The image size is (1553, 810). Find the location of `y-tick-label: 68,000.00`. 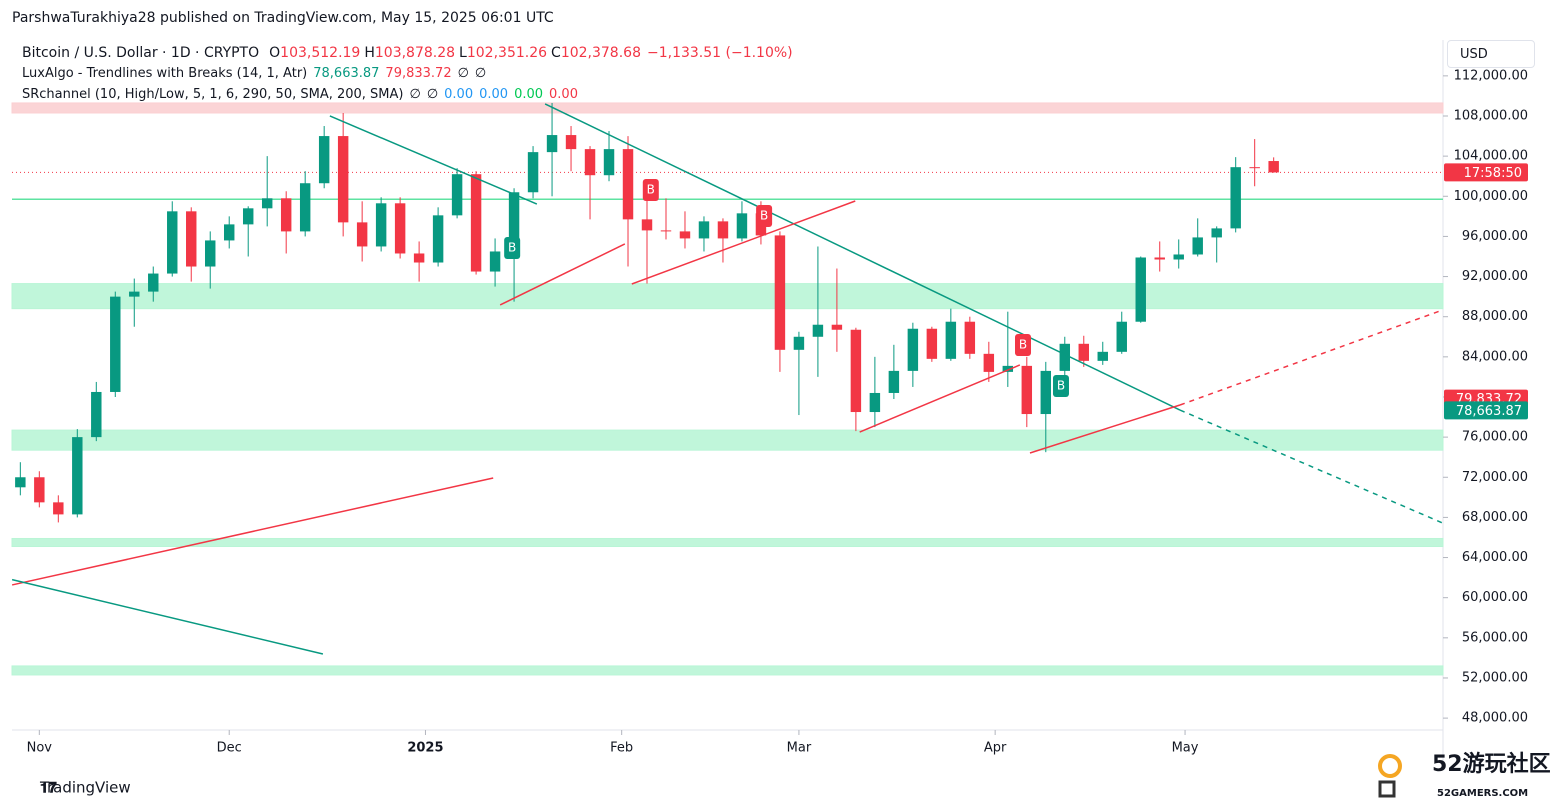

y-tick-label: 68,000.00 is located at coordinates (1495, 517).